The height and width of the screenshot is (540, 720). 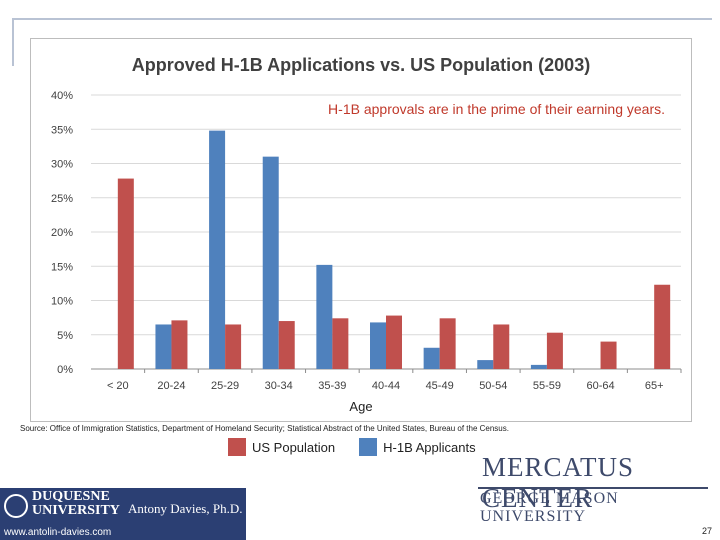 I want to click on x-tick-label: < 20, so click(x=118, y=386).